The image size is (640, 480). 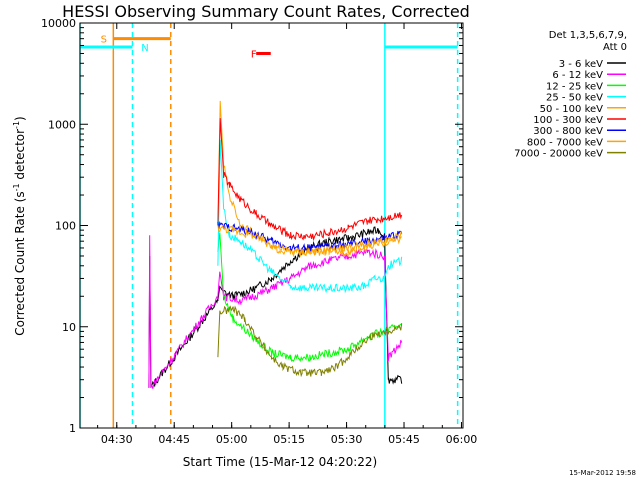 What do you see at coordinates (174, 439) in the screenshot?
I see `x-tick-label-1: 04:45` at bounding box center [174, 439].